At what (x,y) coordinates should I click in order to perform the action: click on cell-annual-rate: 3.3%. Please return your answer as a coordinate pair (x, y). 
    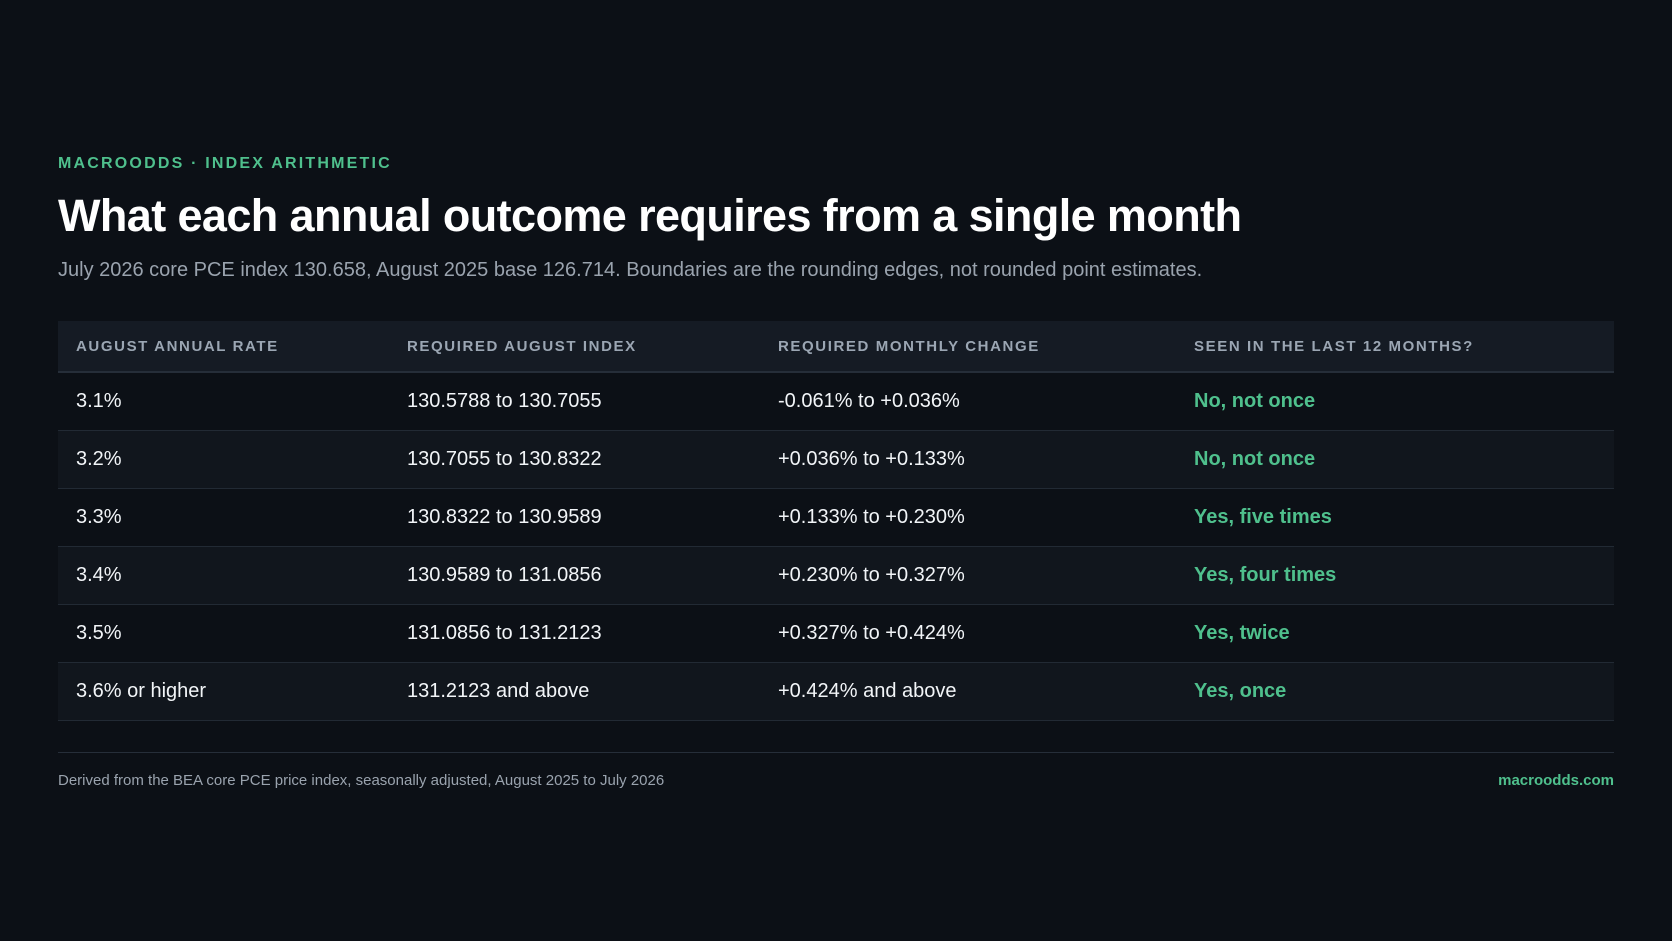
    Looking at the image, I should click on (223, 517).